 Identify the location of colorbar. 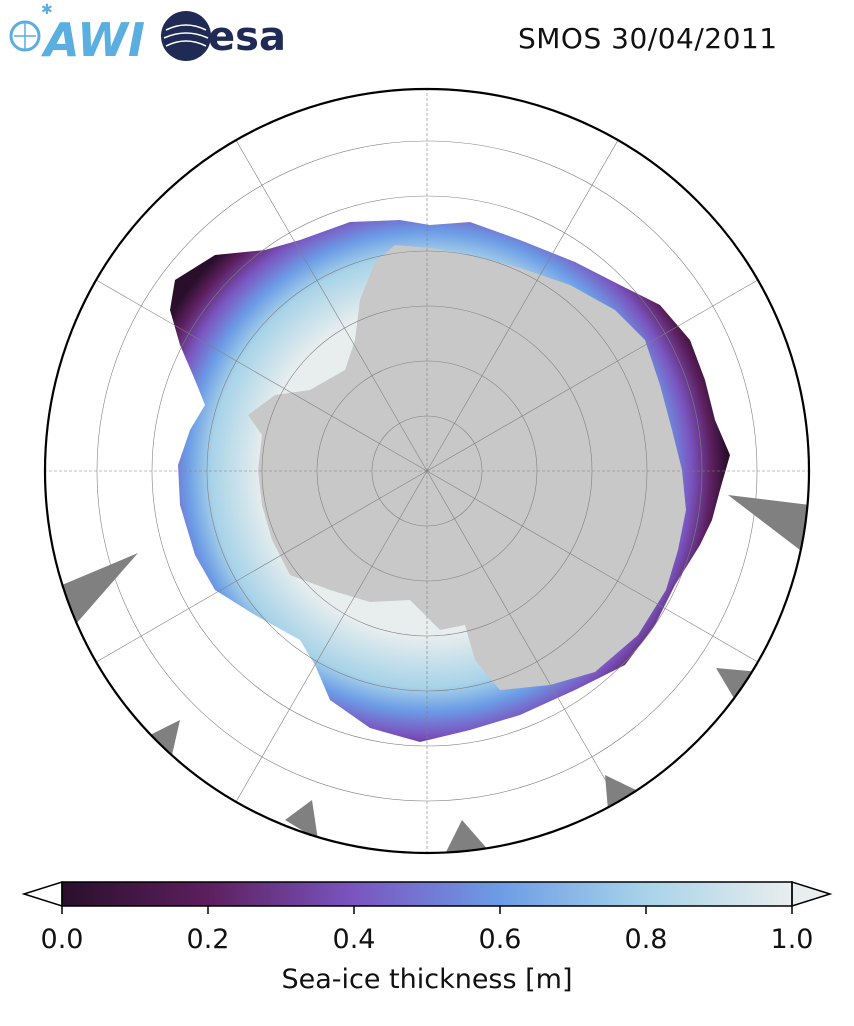
(427, 897).